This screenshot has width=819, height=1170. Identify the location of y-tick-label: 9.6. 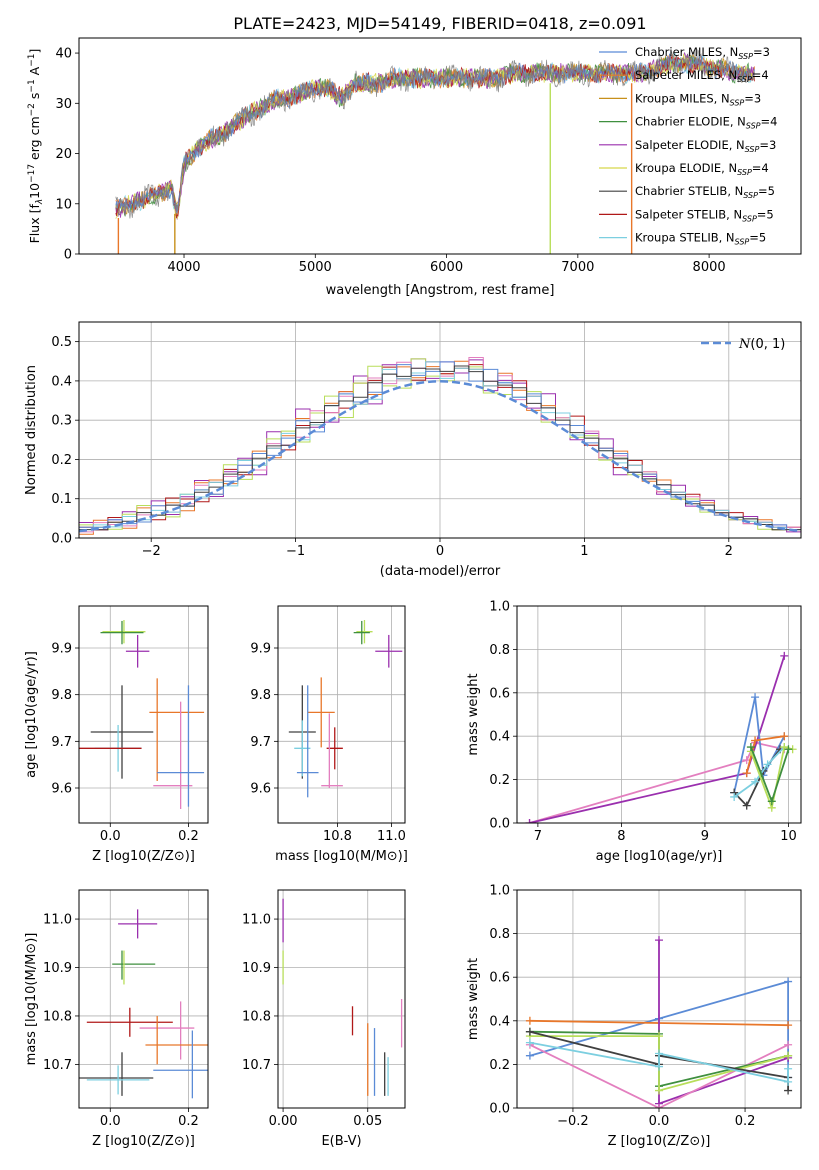
(61, 789).